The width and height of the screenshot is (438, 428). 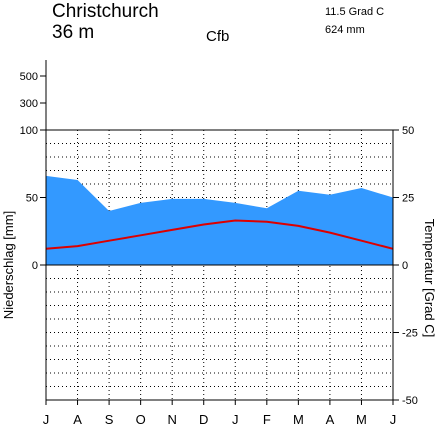 What do you see at coordinates (203, 419) in the screenshot?
I see `month-label: D` at bounding box center [203, 419].